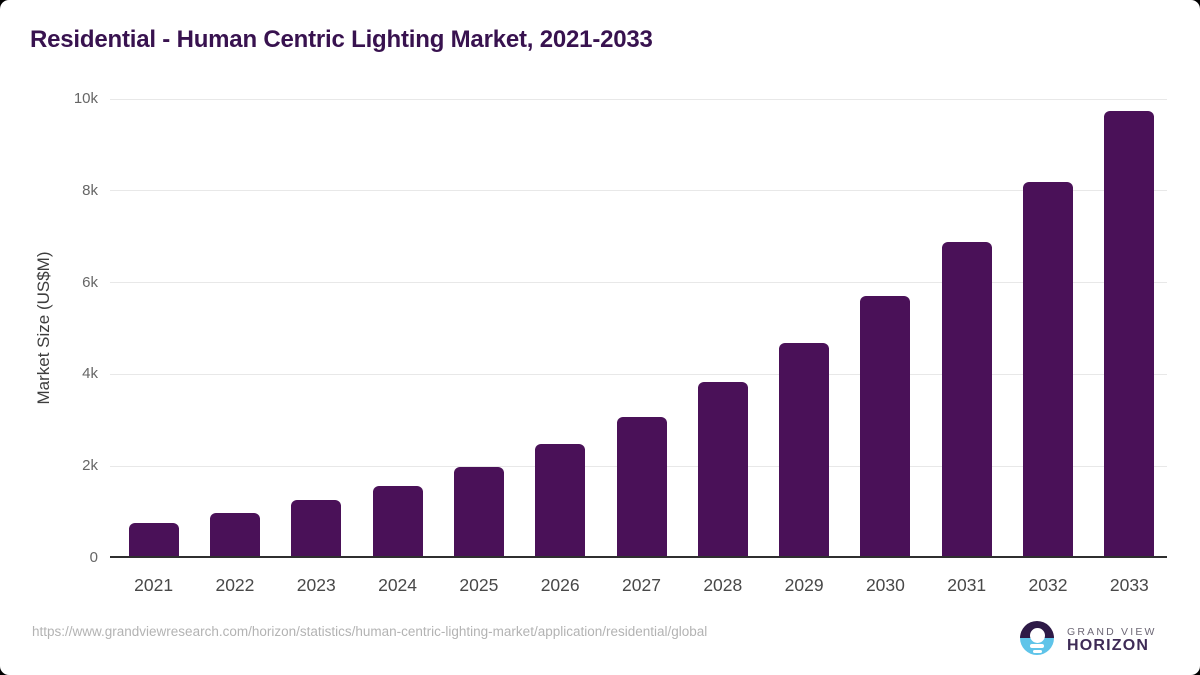  What do you see at coordinates (479, 585) in the screenshot?
I see `x-tick-label: 2025` at bounding box center [479, 585].